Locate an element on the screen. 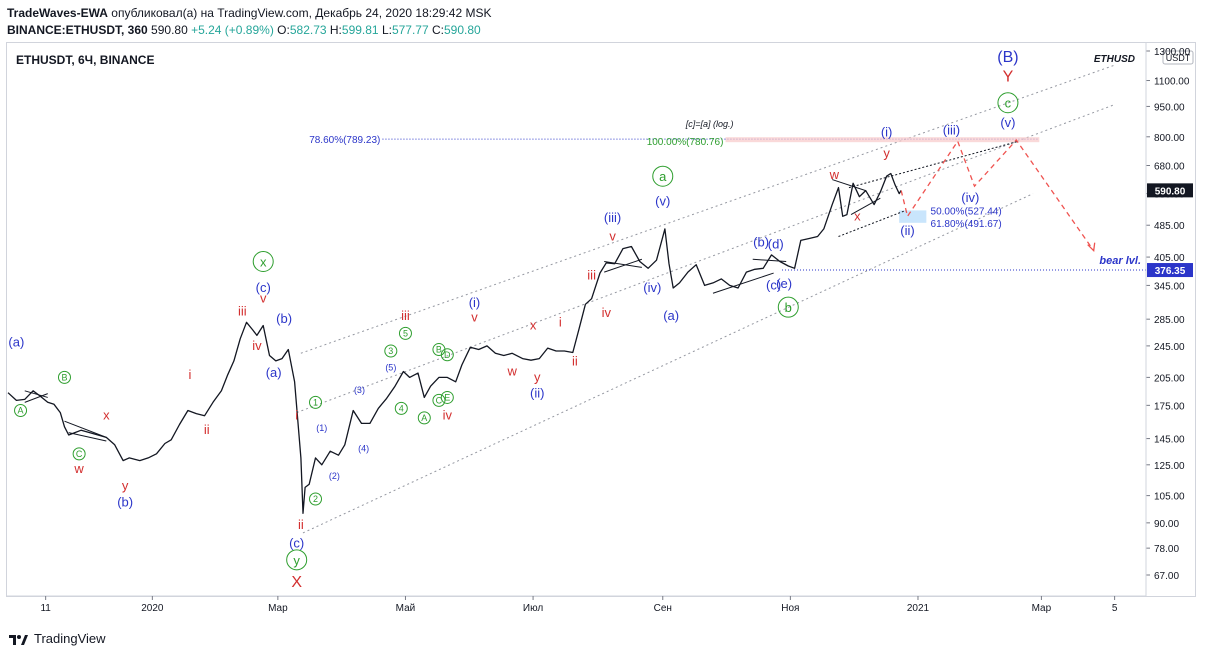  y-tick-label-17: 1100.00 is located at coordinates (1172, 82).